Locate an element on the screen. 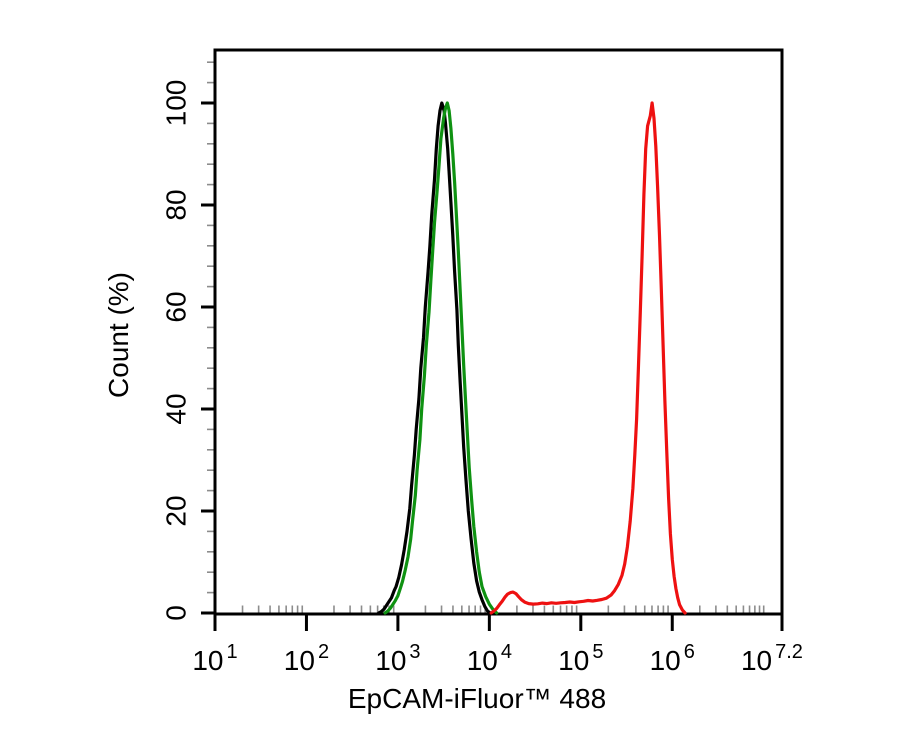  x-axis-tick-labels: 10 1 10 2 10 3 10 4 10 5 10 6 10 7.2 is located at coordinates (497, 658).